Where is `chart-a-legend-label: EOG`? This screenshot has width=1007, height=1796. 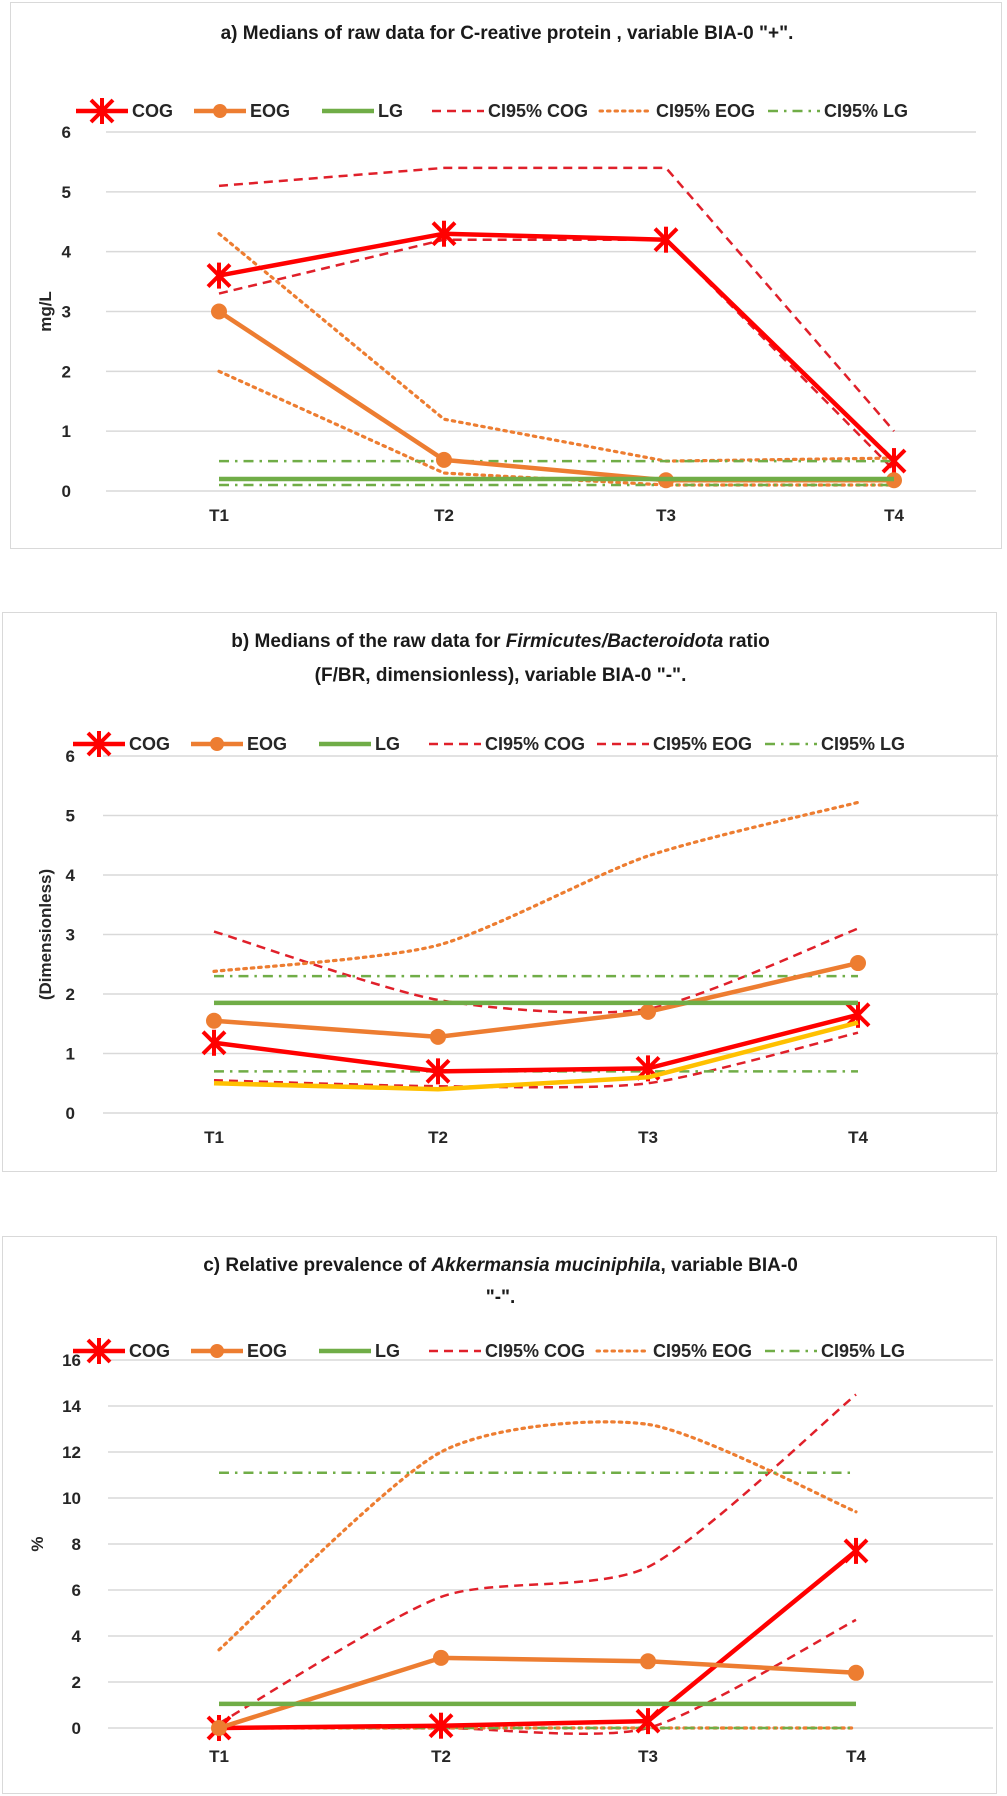 chart-a-legend-label: EOG is located at coordinates (270, 111).